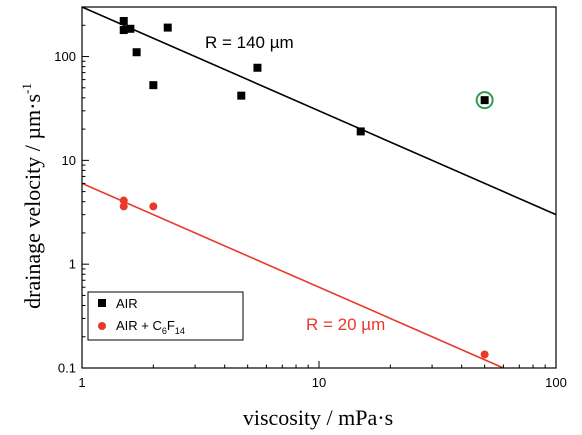 The width and height of the screenshot is (582, 435). Describe the element at coordinates (32, 201) in the screenshot. I see `y-axis-title-main: drainage velocity / µm·s` at that location.